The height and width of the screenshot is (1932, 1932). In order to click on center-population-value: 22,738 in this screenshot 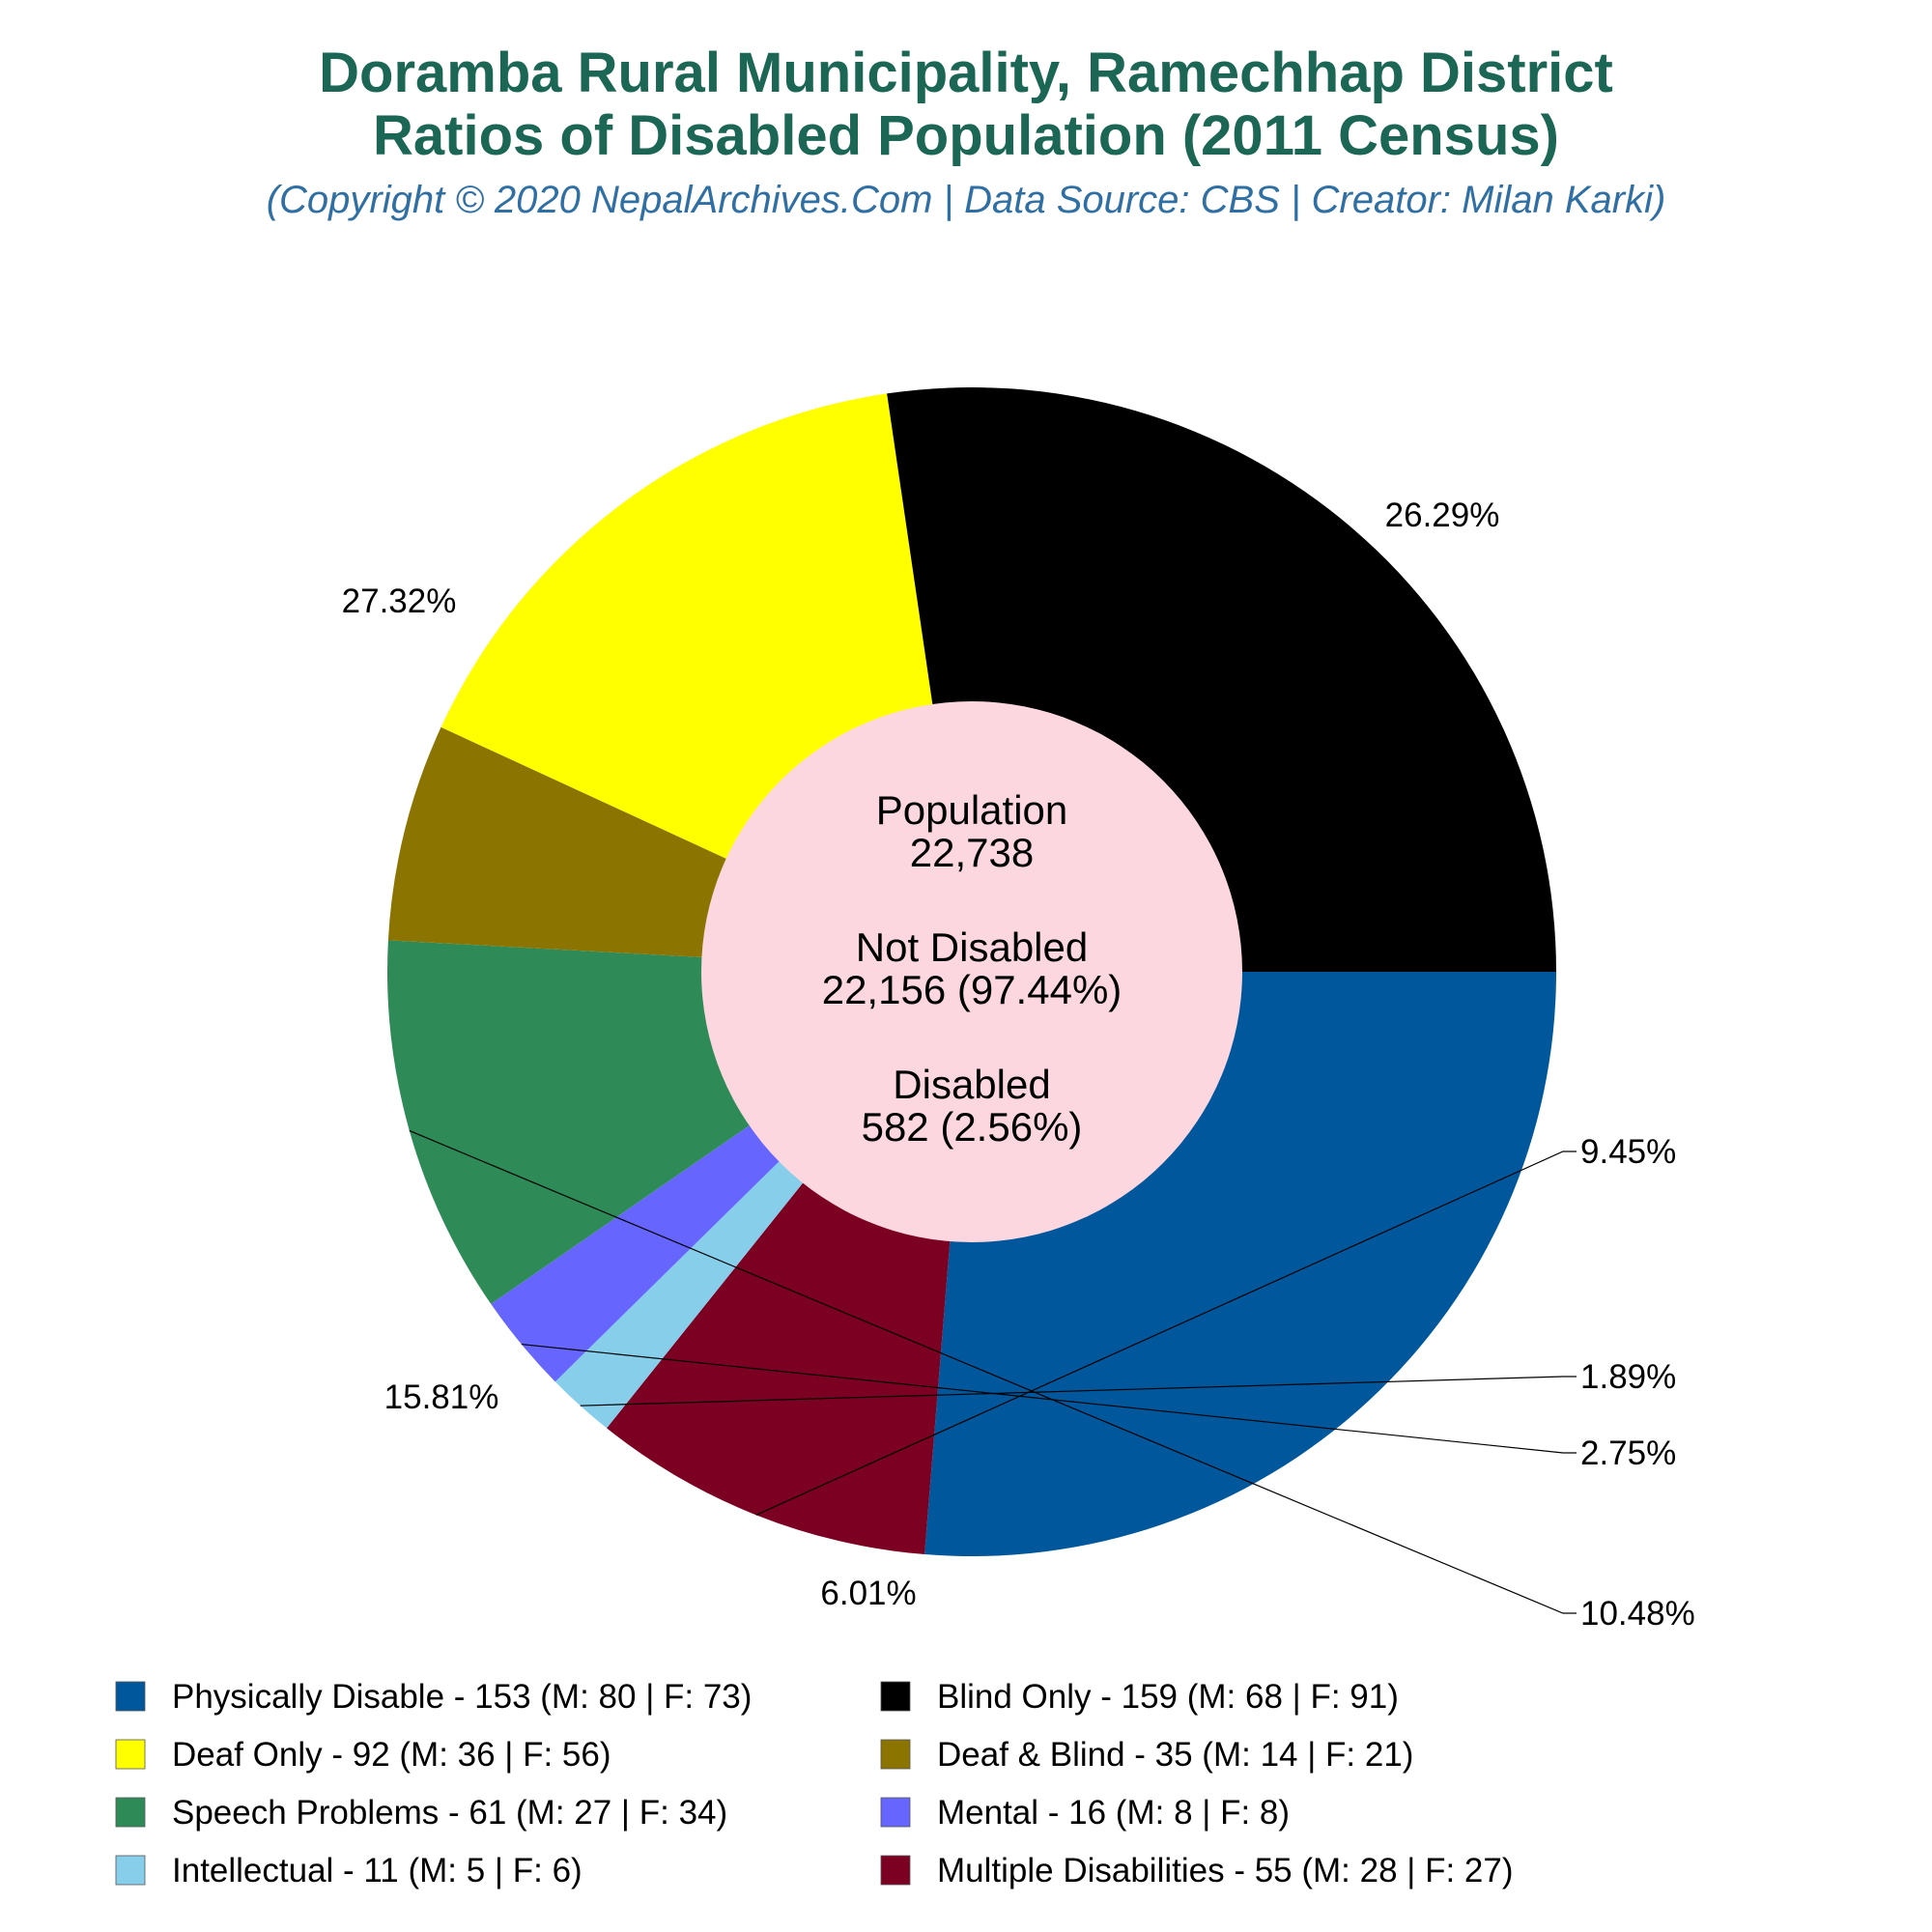, I will do `click(972, 852)`.